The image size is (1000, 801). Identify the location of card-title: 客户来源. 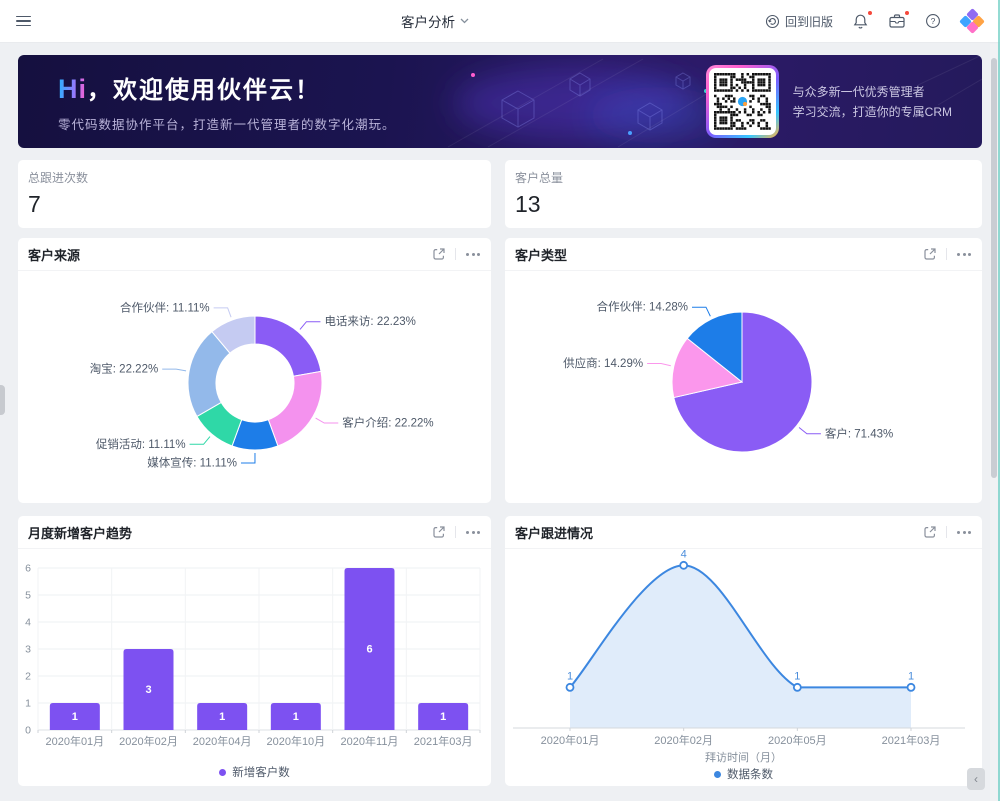
(54, 255).